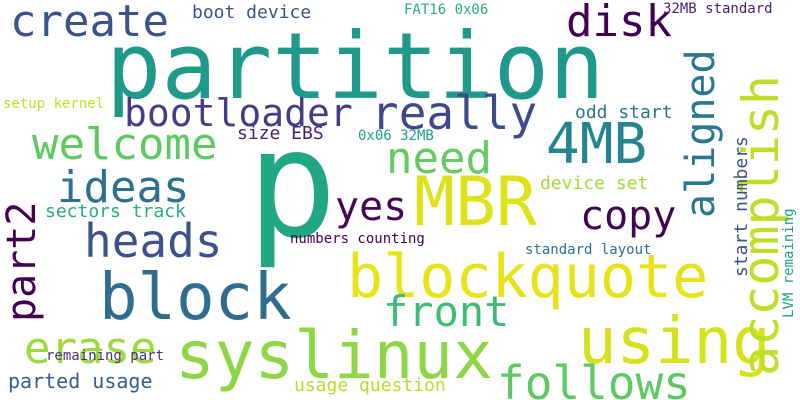 The image size is (800, 400). Describe the element at coordinates (628, 216) in the screenshot. I see `word-copy: copy` at that location.